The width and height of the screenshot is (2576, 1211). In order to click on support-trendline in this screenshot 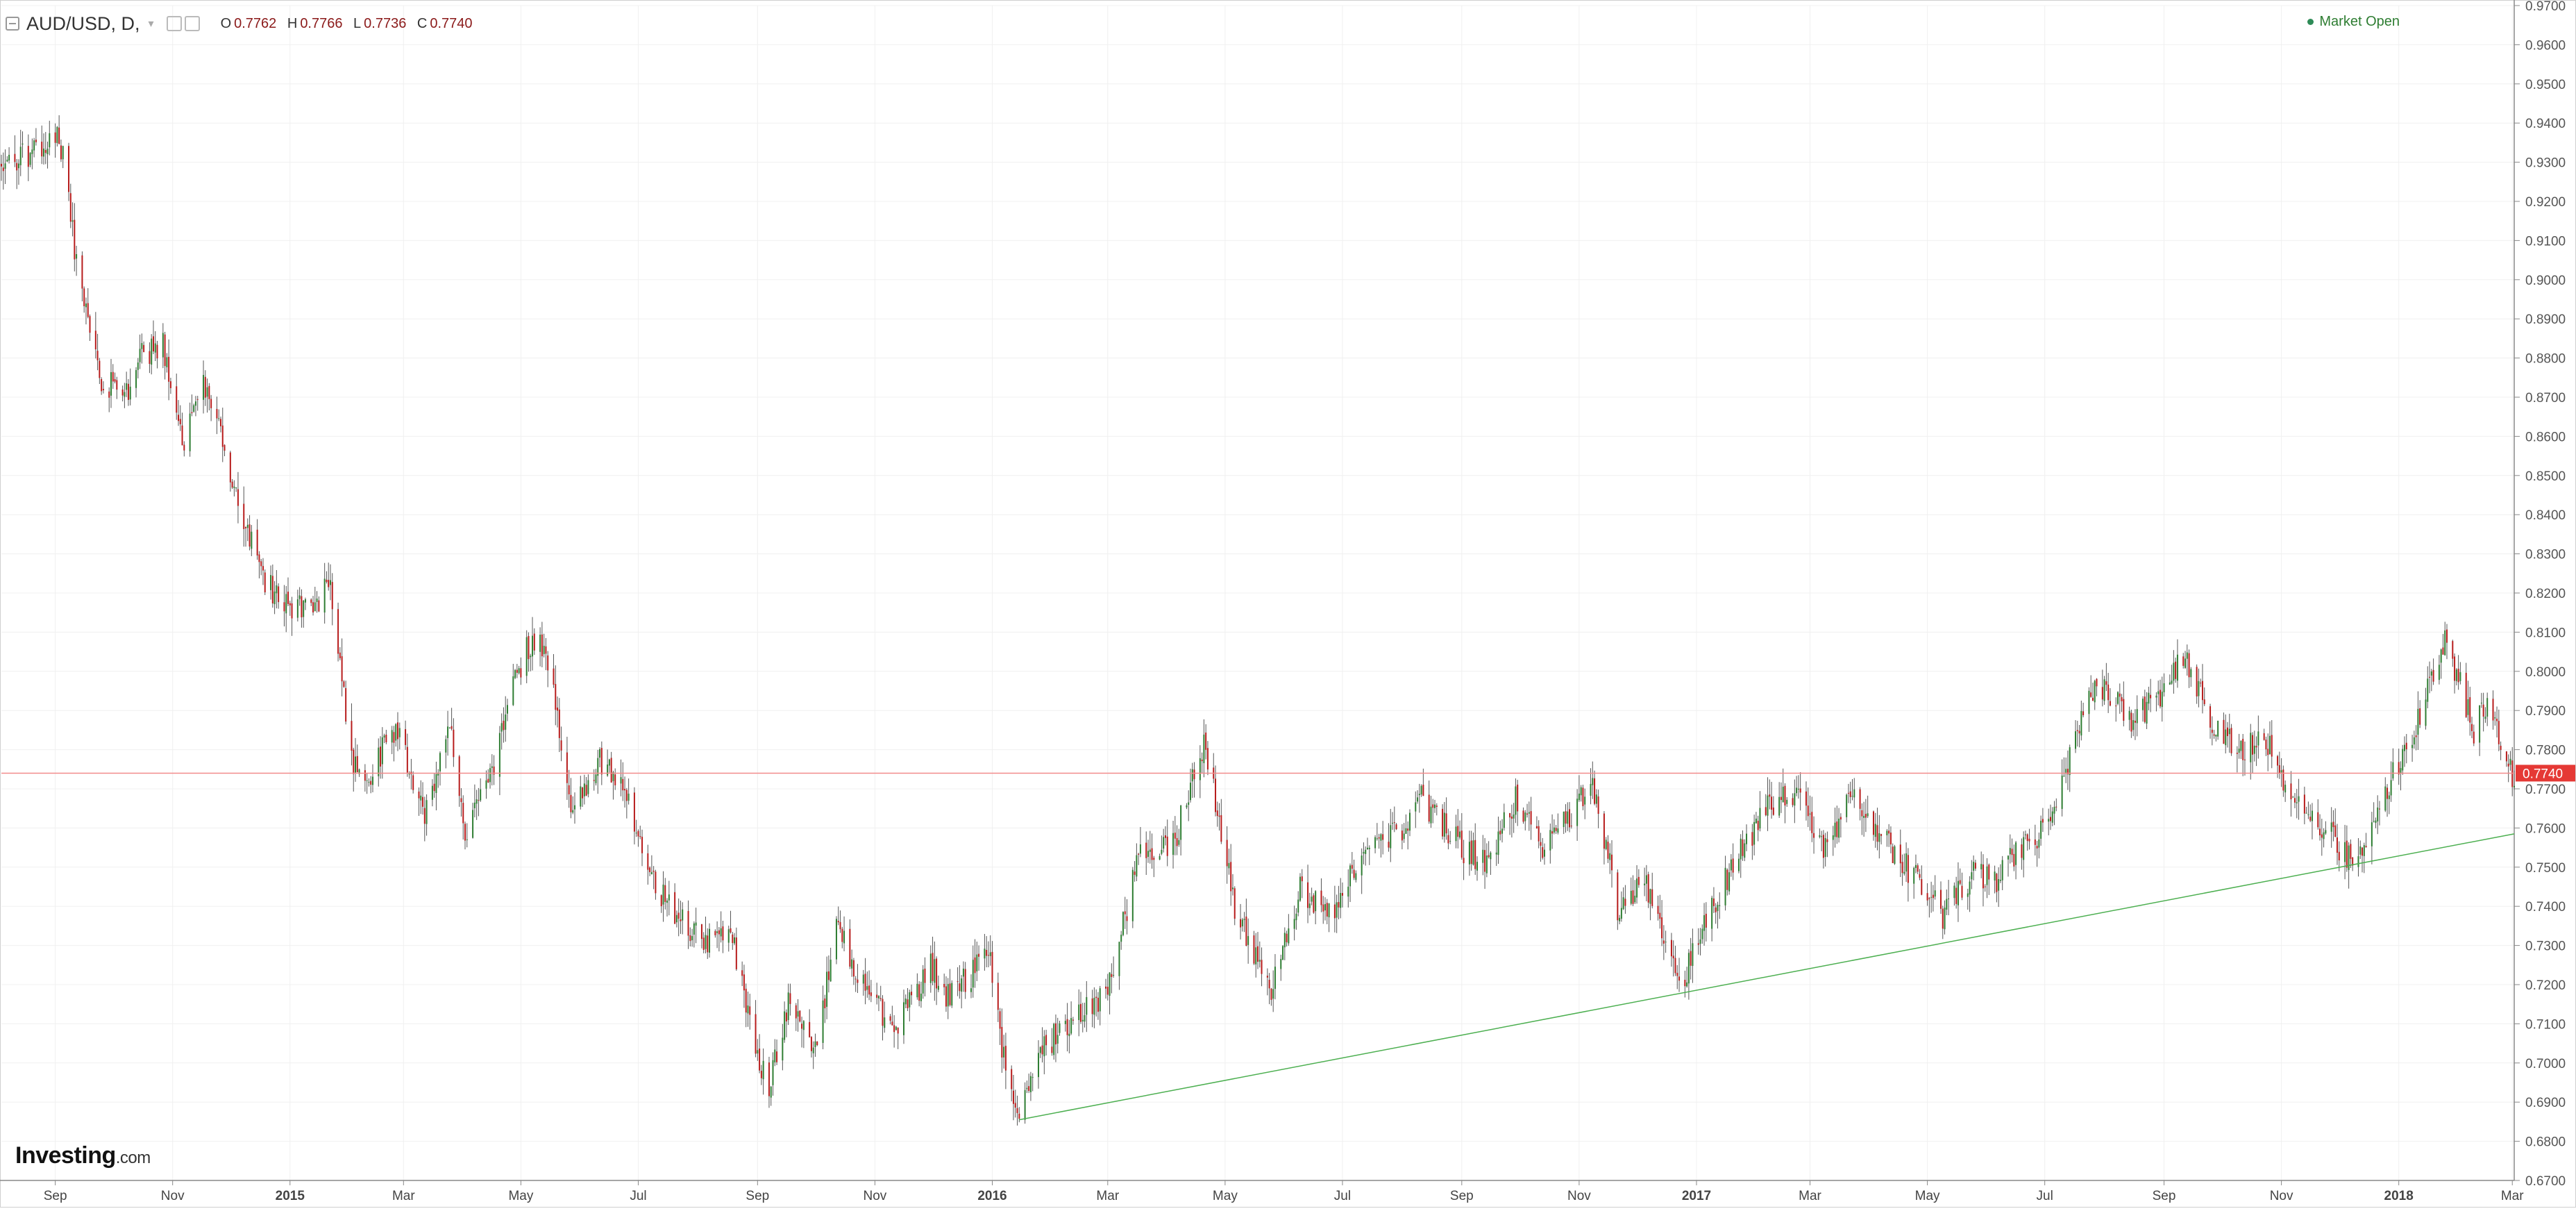, I will do `click(1767, 977)`.